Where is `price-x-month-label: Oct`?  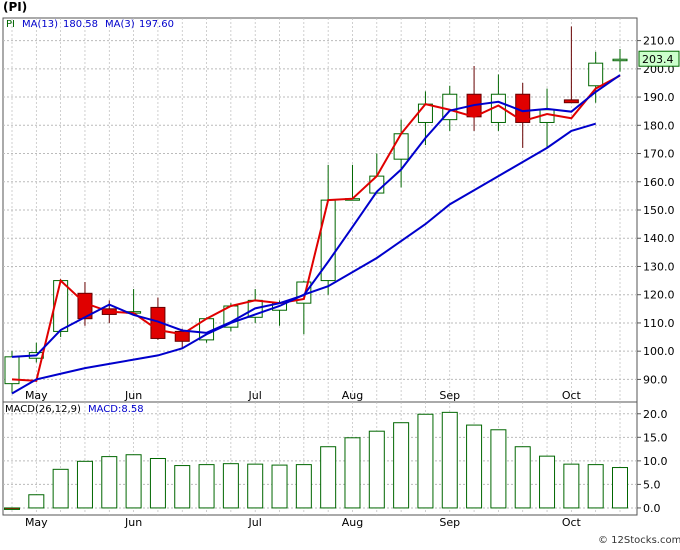
price-x-month-label: Oct is located at coordinates (572, 395).